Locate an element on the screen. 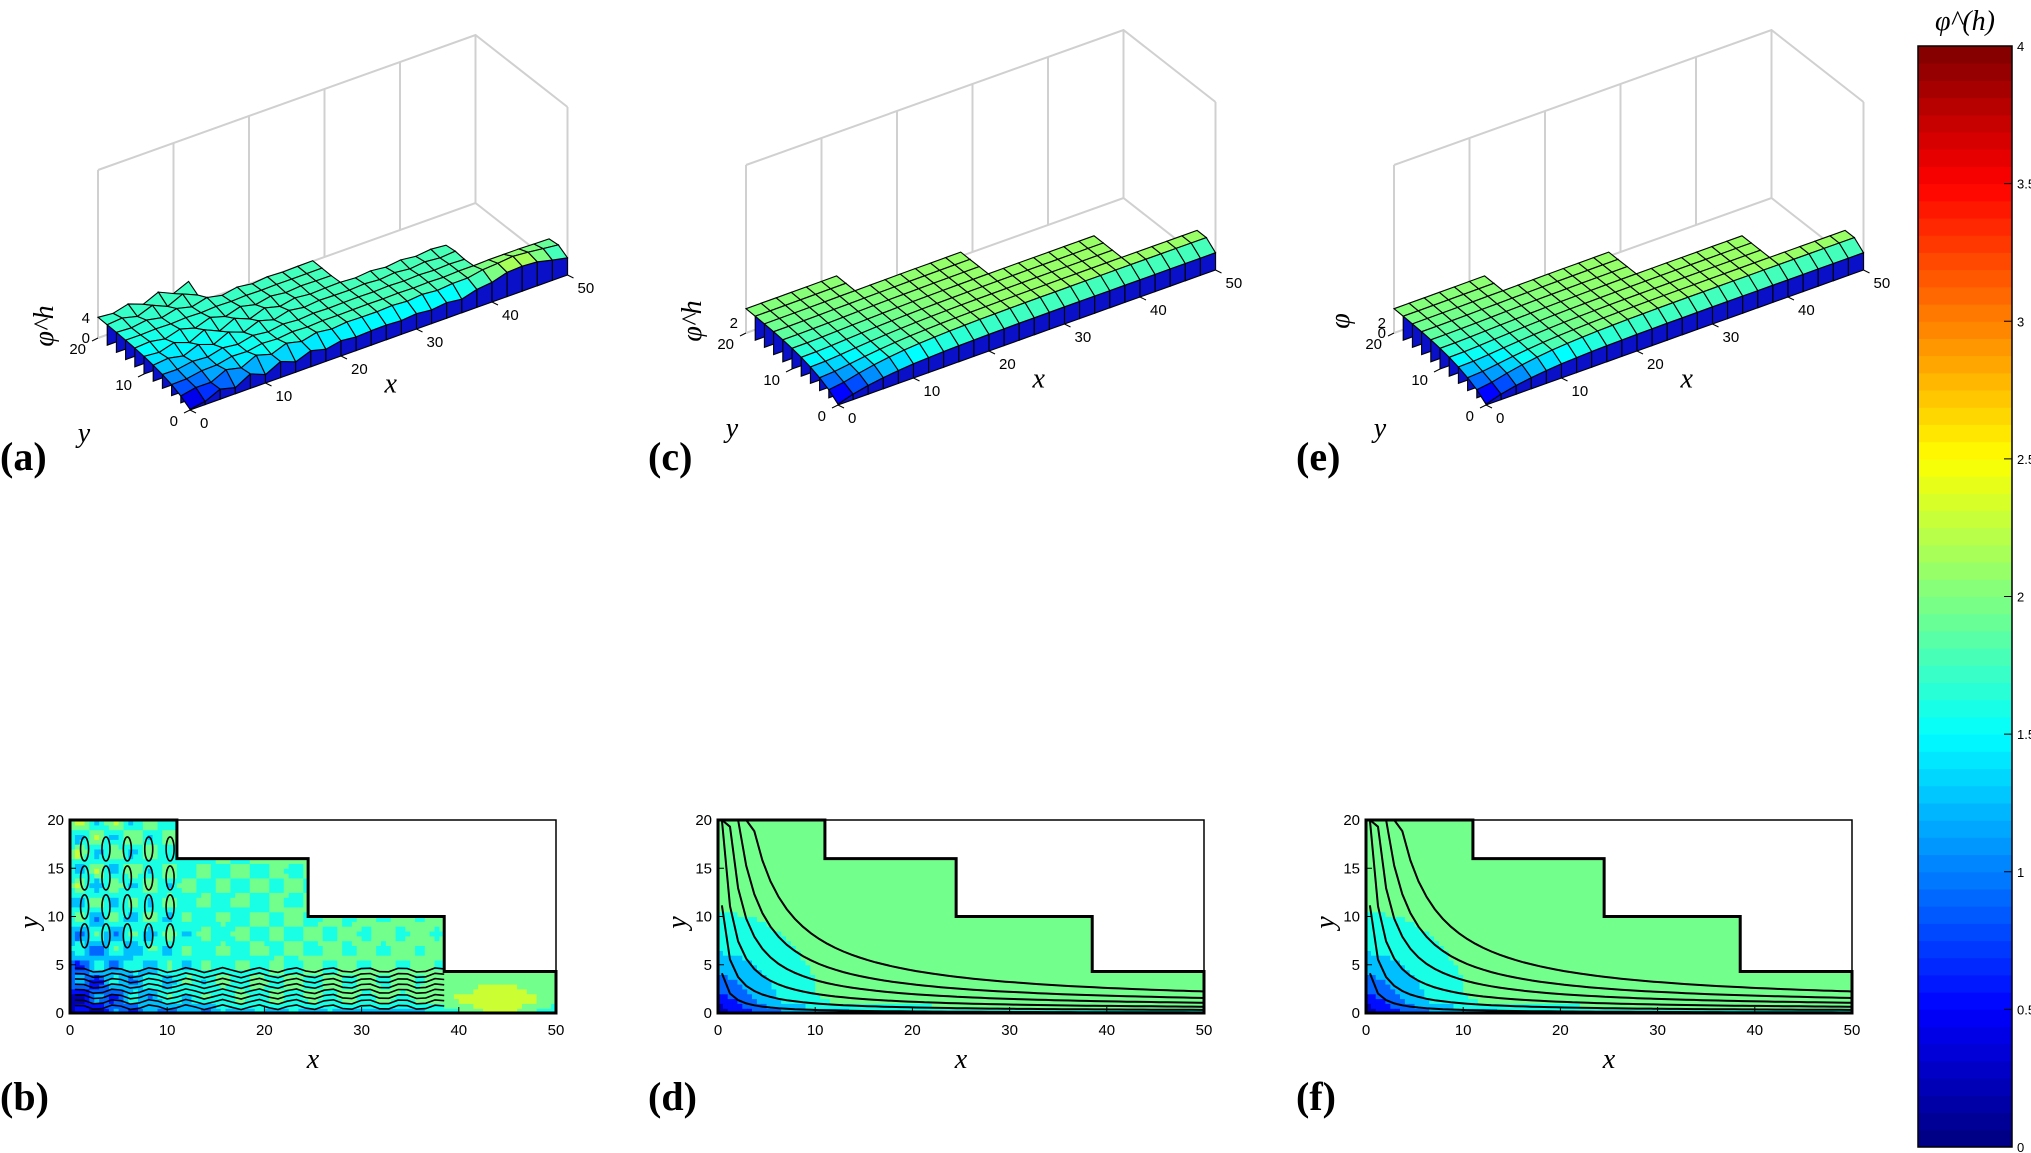 This screenshot has height=1153, width=2031. x-tick-label: 40 is located at coordinates (1806, 310).